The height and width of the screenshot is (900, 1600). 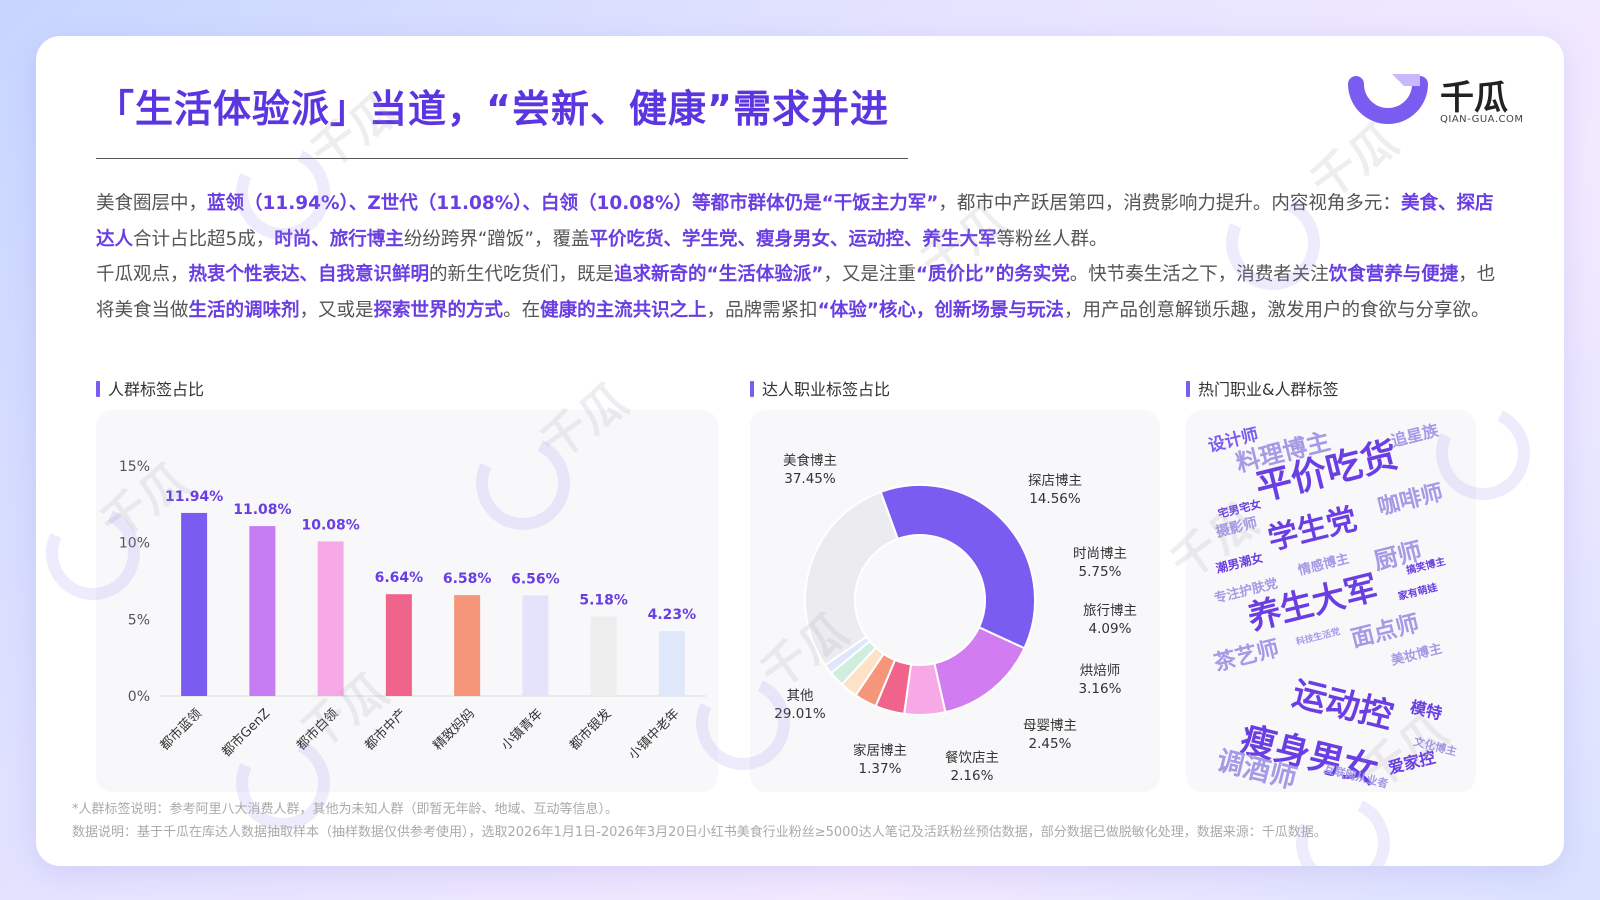 I want to click on x-category-label: 都市白领, so click(x=317, y=730).